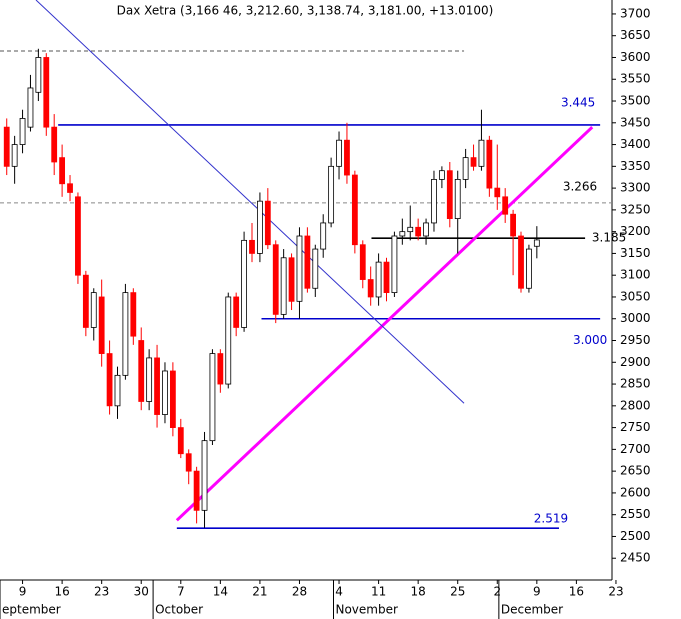 The width and height of the screenshot is (681, 619). Describe the element at coordinates (635, 57) in the screenshot. I see `y-tick-label: 3600` at that location.